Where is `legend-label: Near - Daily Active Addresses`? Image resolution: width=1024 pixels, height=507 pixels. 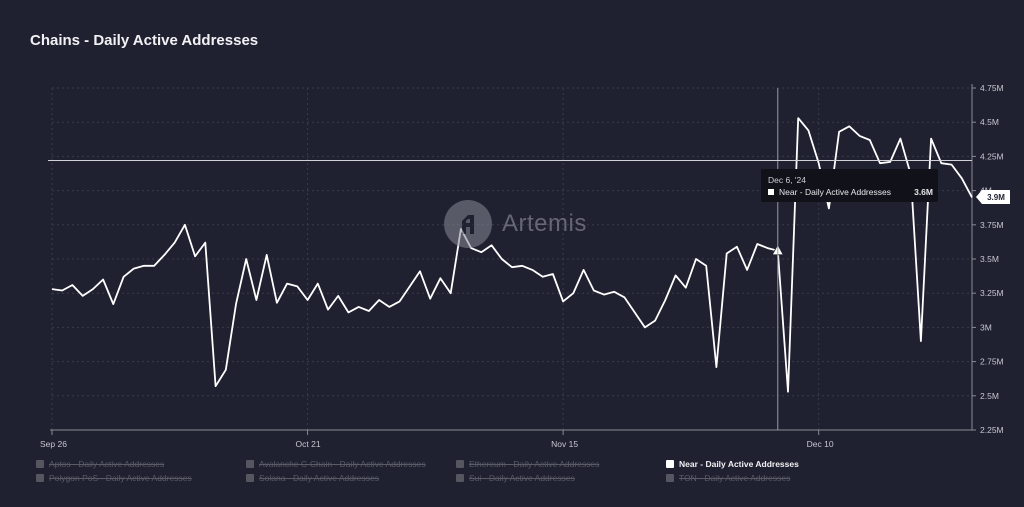
legend-label: Near - Daily Active Addresses is located at coordinates (739, 464).